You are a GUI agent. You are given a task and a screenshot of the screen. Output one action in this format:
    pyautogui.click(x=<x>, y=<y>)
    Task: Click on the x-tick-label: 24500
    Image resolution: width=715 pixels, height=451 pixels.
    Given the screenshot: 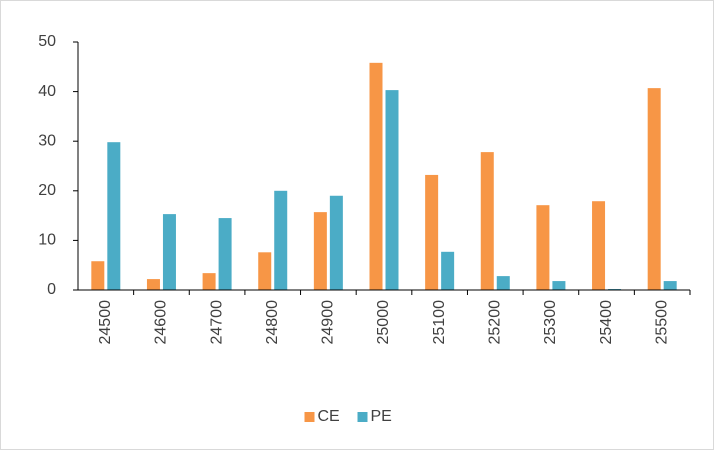 What is the action you would take?
    pyautogui.click(x=105, y=322)
    